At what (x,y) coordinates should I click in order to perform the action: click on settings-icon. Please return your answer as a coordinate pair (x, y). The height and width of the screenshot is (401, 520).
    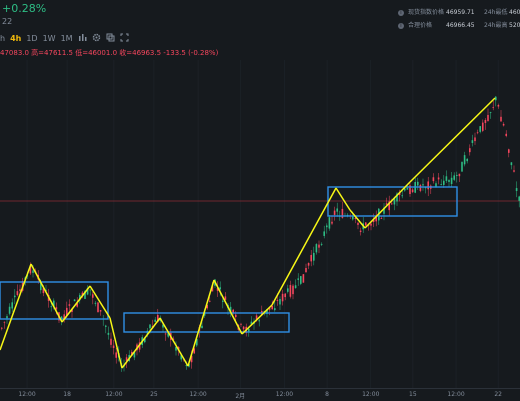
    Looking at the image, I should click on (96, 38).